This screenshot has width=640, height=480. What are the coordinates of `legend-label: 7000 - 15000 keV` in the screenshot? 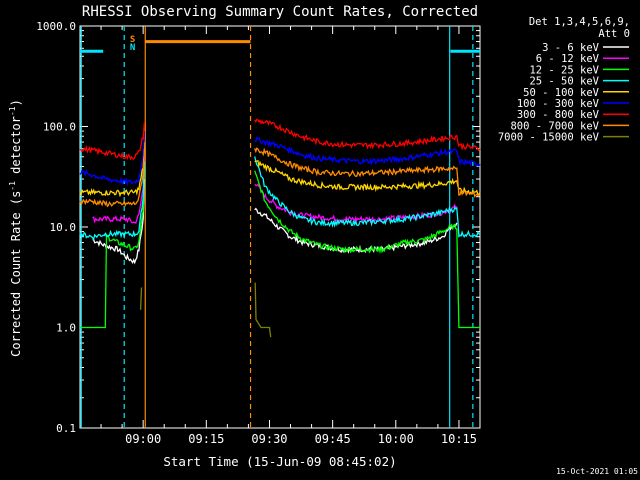 It's located at (549, 138).